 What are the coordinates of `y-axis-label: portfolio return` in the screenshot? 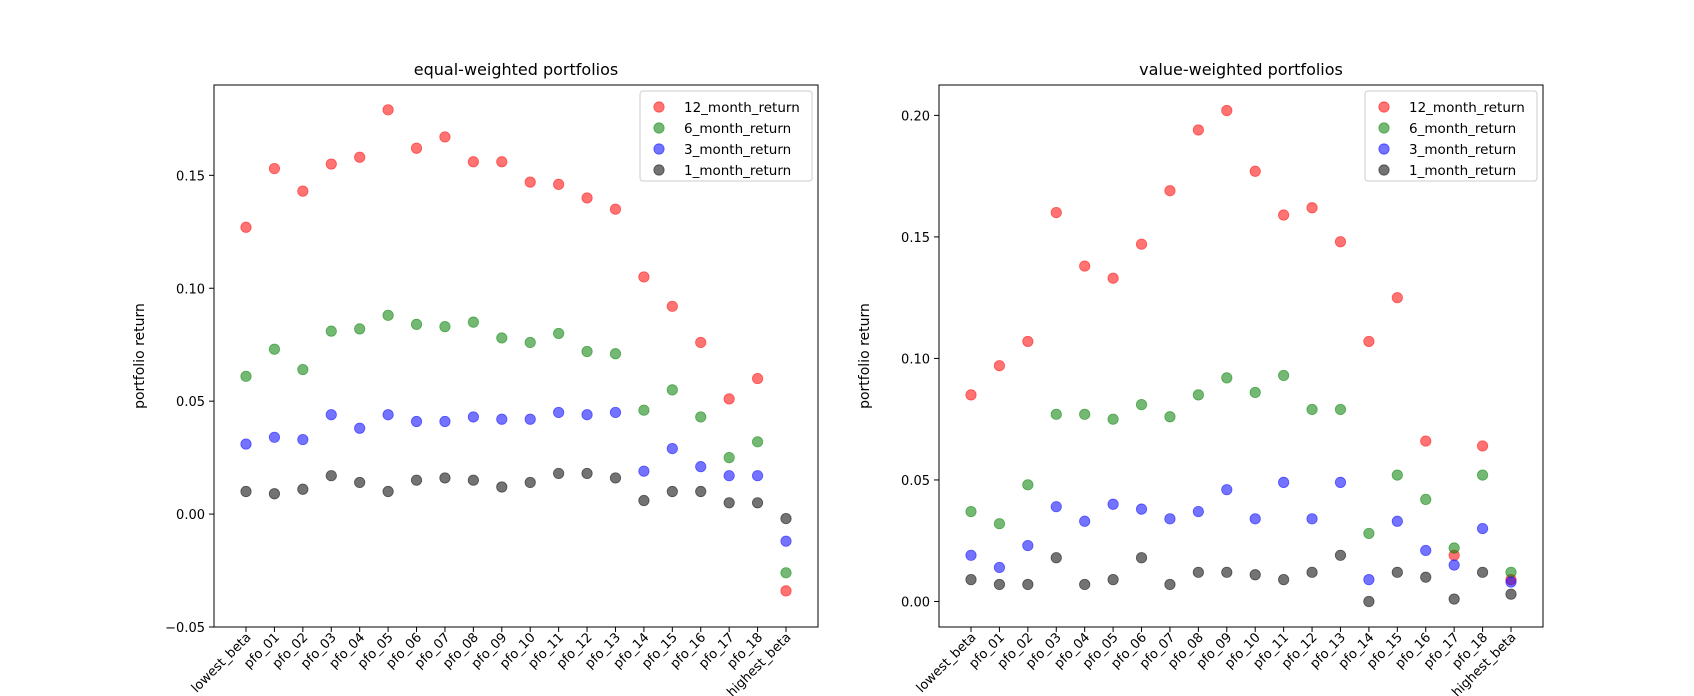 It's located at (140, 356).